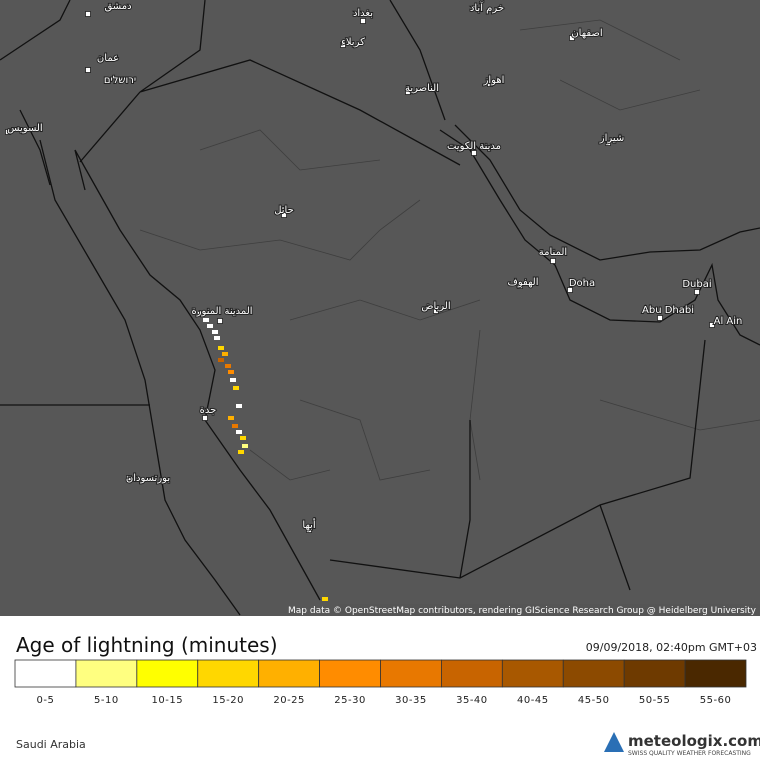 The image size is (760, 760). What do you see at coordinates (263, 456) in the screenshot?
I see `lightning` at bounding box center [263, 456].